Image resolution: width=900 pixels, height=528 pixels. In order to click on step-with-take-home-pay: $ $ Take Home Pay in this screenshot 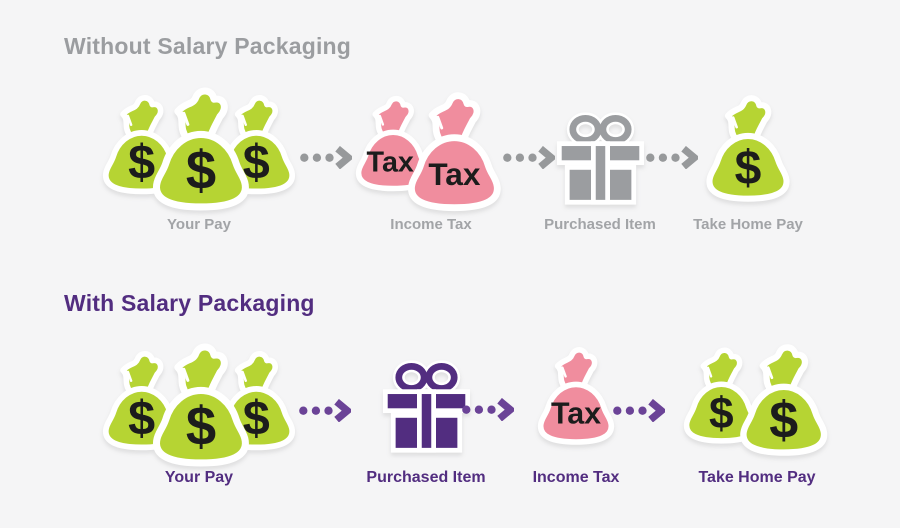, I will do `click(757, 416)`.